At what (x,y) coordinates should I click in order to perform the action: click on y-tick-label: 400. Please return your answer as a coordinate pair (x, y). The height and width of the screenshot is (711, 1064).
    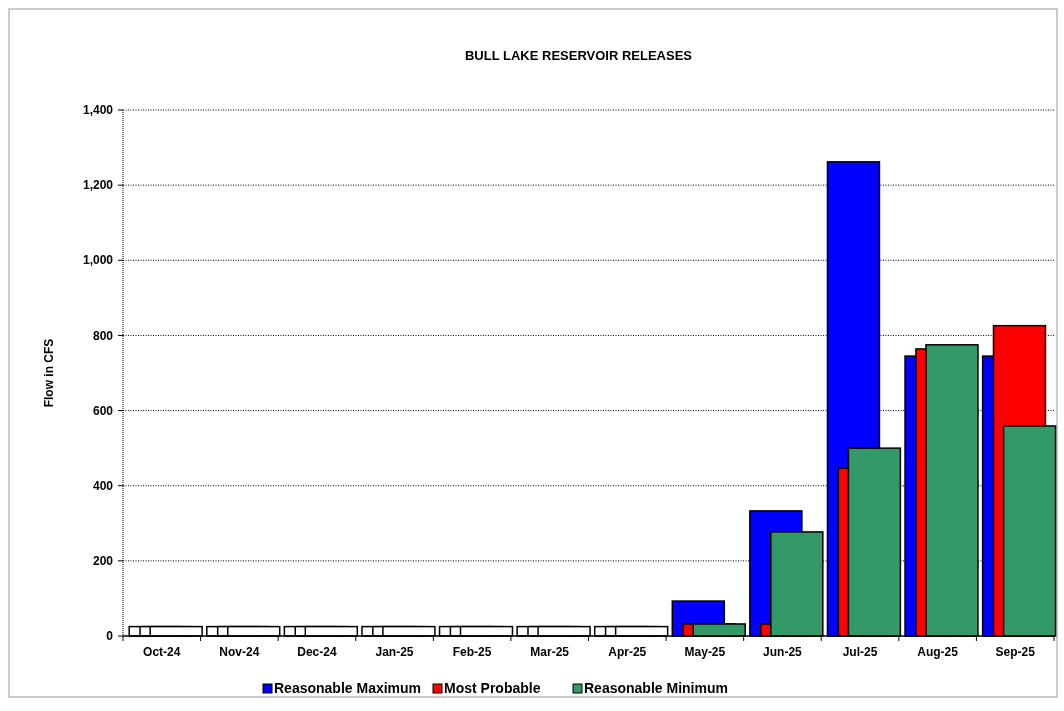
    Looking at the image, I should click on (103, 485).